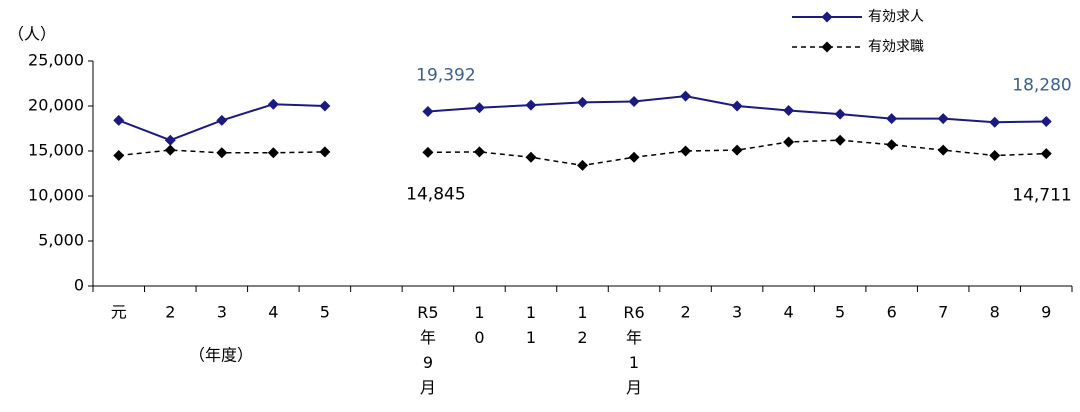  What do you see at coordinates (221, 355) in the screenshot?
I see `x-group-label: （年度）` at bounding box center [221, 355].